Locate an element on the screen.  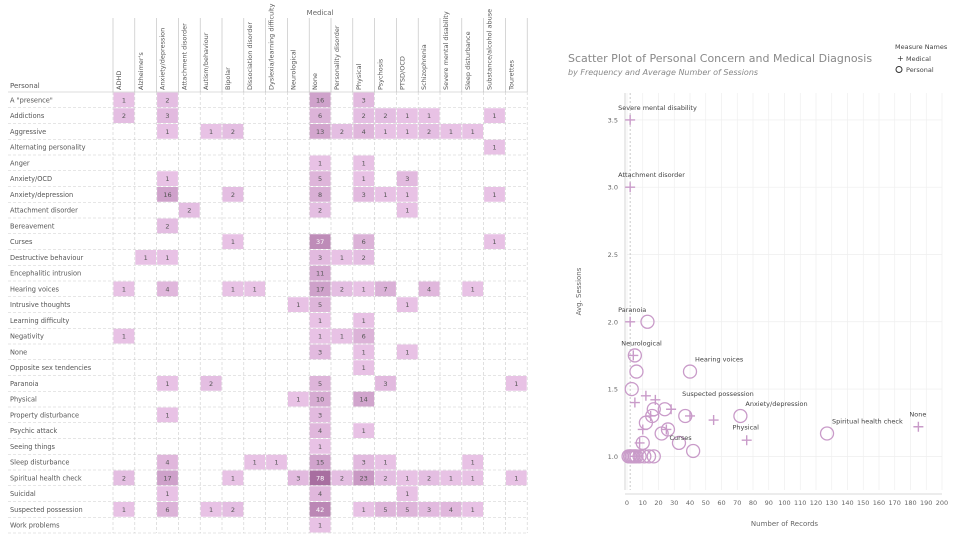
point-label: None is located at coordinates (917, 415).